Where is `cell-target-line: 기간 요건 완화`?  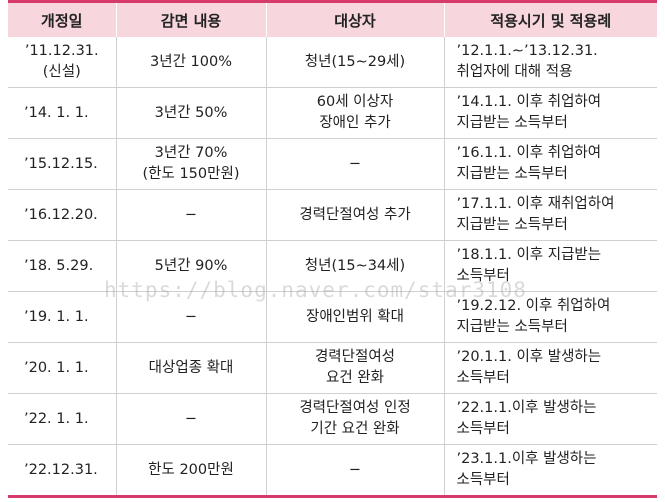 cell-target-line: 기간 요건 완화 is located at coordinates (355, 429).